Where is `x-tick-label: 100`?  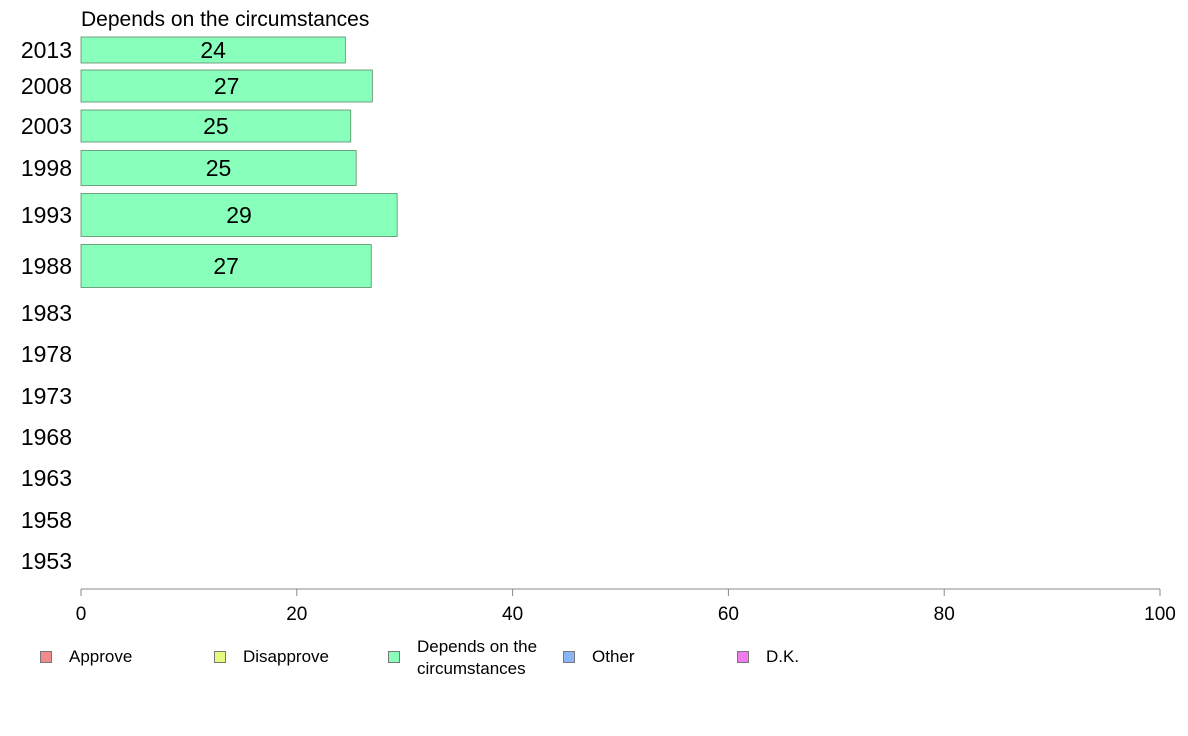
x-tick-label: 100 is located at coordinates (1160, 614).